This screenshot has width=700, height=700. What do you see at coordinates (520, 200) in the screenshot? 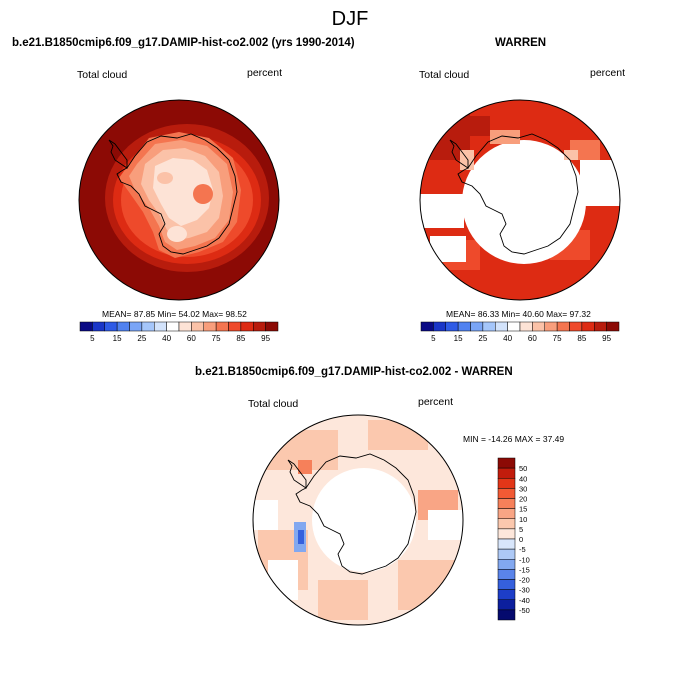
I see `obs-map` at bounding box center [520, 200].